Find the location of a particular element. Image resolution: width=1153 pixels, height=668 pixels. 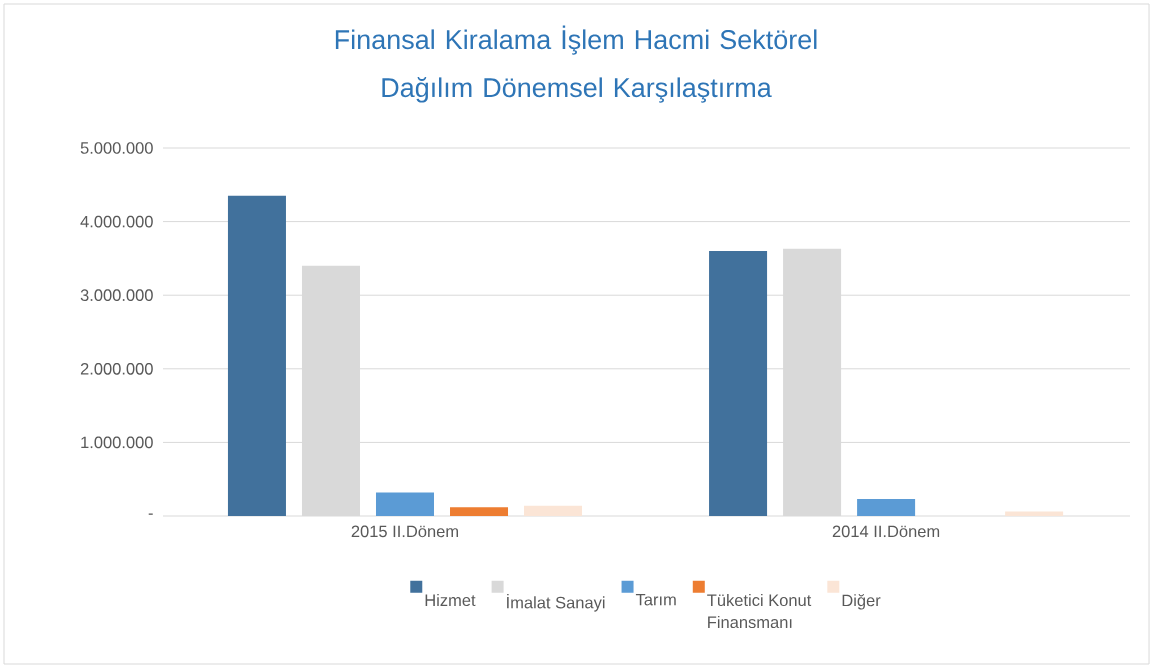

y-tick-label: 3.000.000 is located at coordinates (116, 295).